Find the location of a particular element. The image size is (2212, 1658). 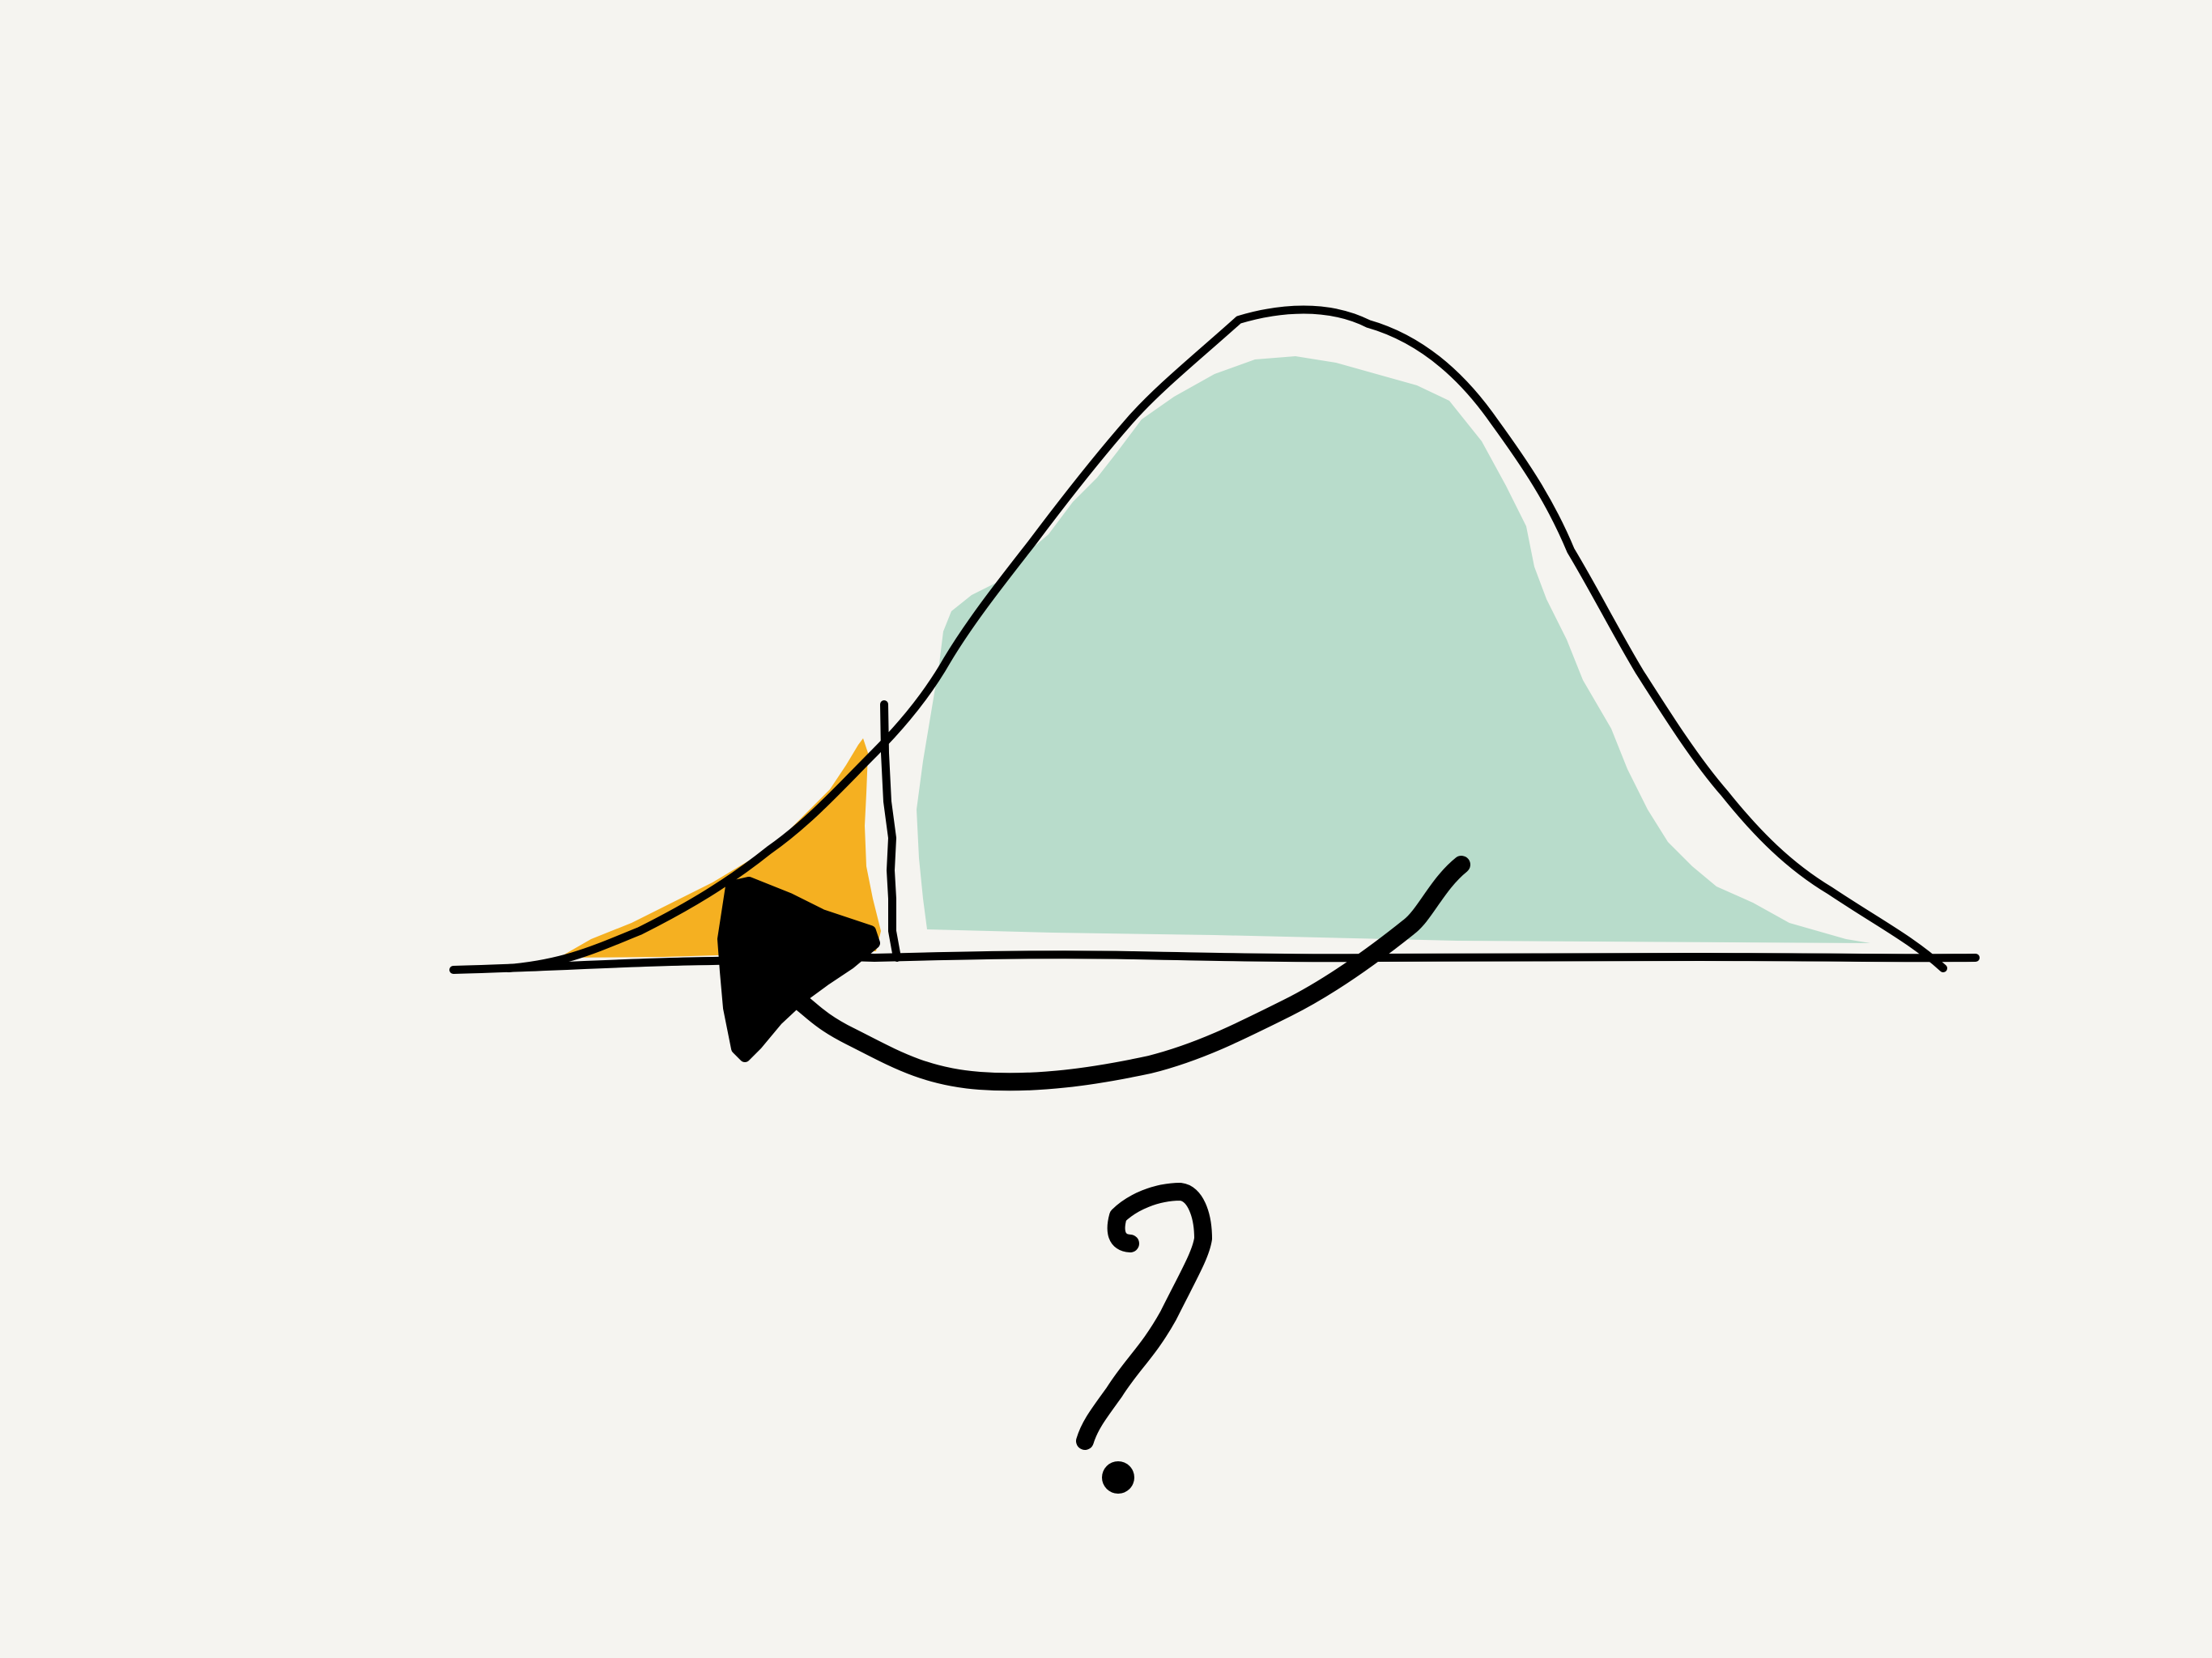

curved-arrow is located at coordinates (1129, 973).